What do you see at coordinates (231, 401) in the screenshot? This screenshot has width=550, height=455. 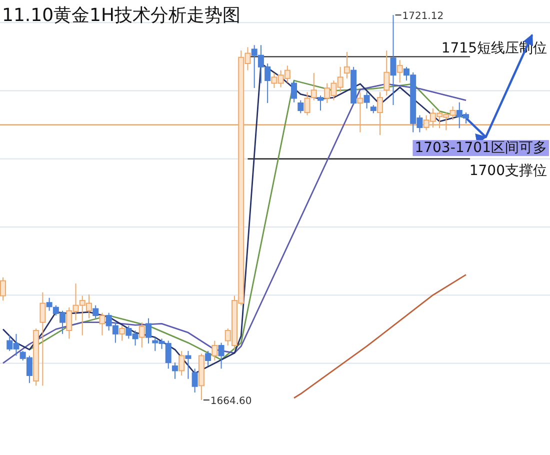 I see `annotation: 1664.60` at bounding box center [231, 401].